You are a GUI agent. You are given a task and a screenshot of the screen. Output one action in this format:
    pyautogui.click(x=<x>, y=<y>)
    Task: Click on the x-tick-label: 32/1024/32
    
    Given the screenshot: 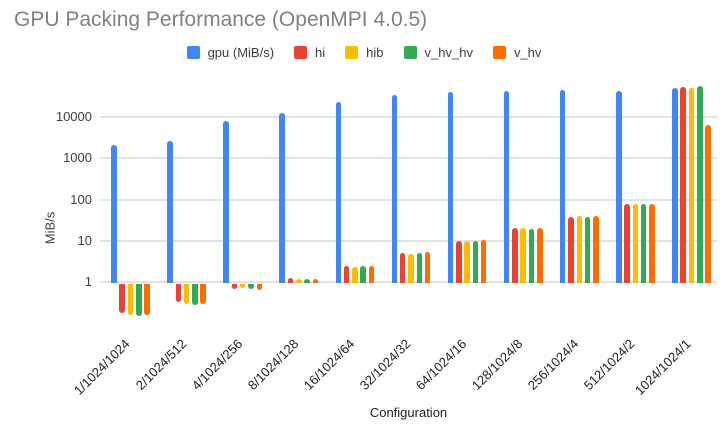 What is the action you would take?
    pyautogui.click(x=385, y=364)
    